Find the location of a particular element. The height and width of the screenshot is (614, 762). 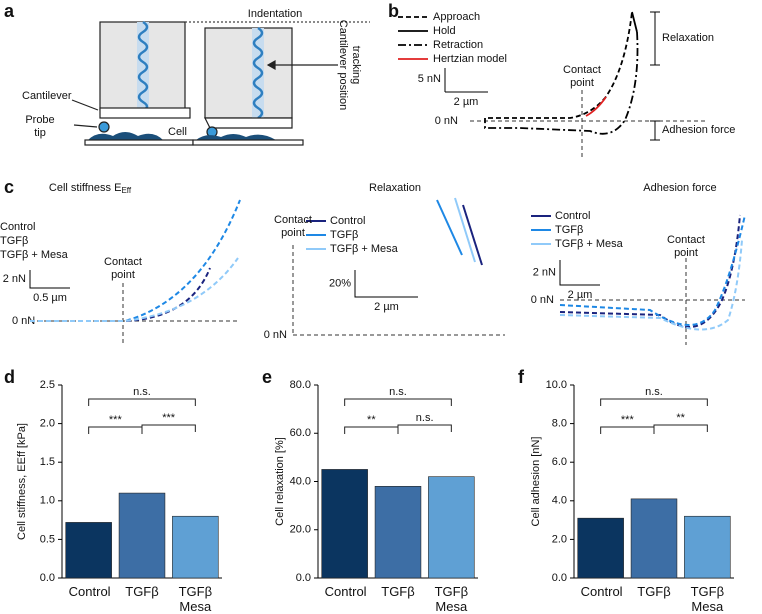

y-tick-label: 10.0 is located at coordinates (556, 385).